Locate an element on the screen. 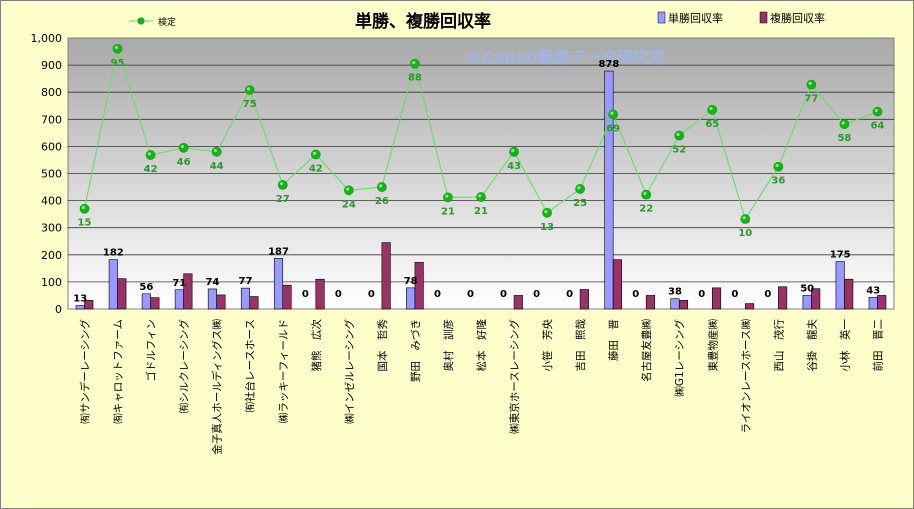 The width and height of the screenshot is (914, 509). line-point-label: 64 is located at coordinates (878, 126).